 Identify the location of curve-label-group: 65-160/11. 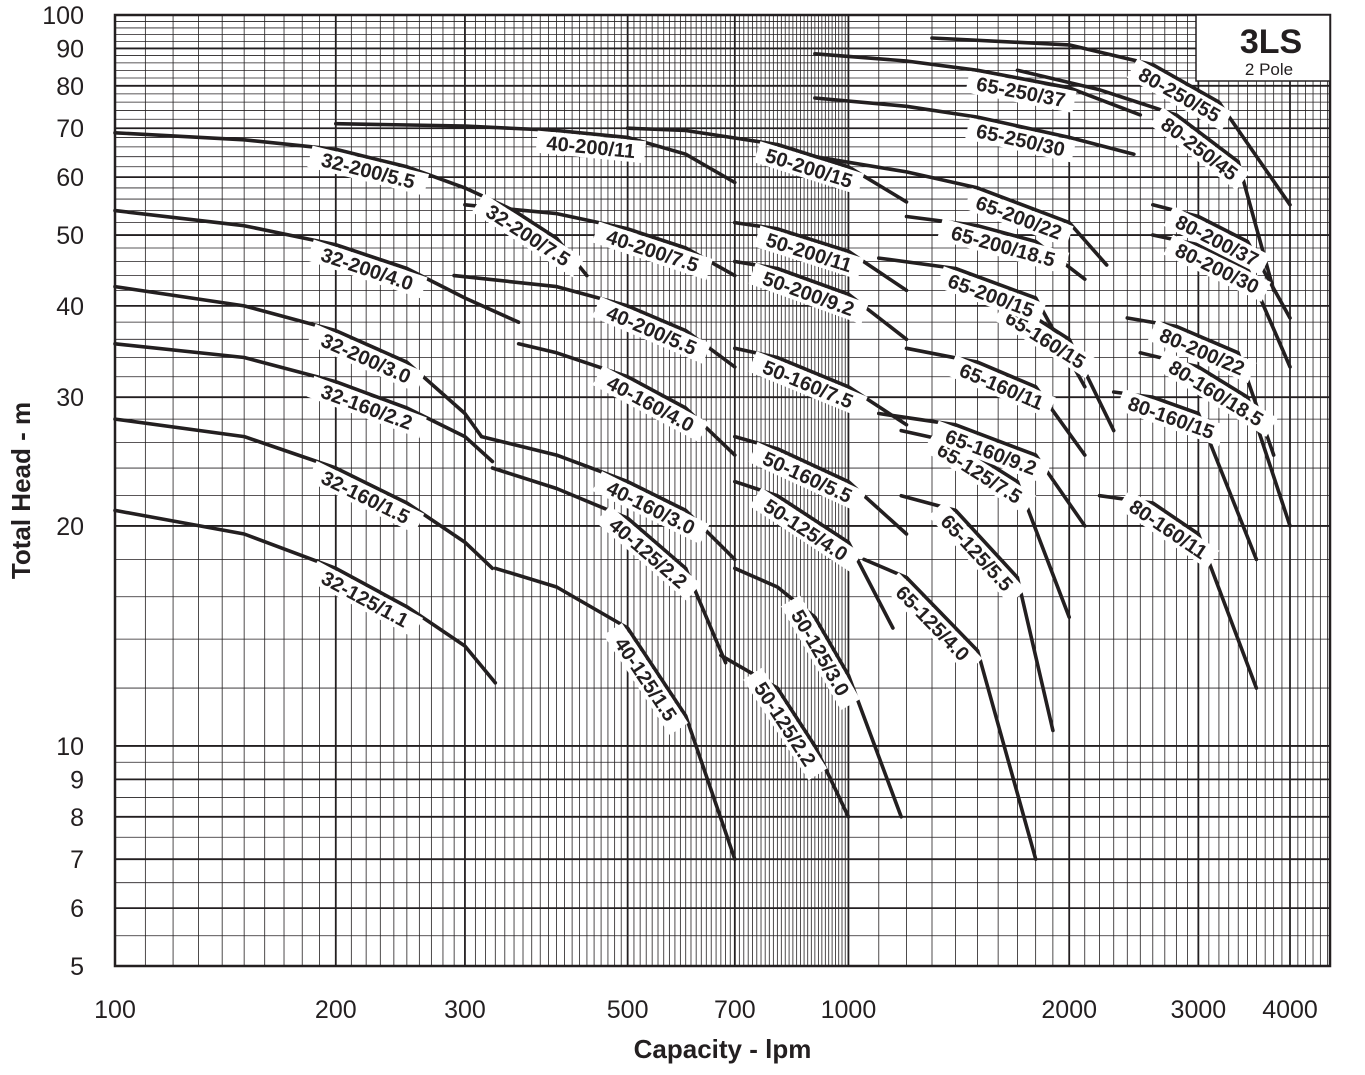
(1001, 386).